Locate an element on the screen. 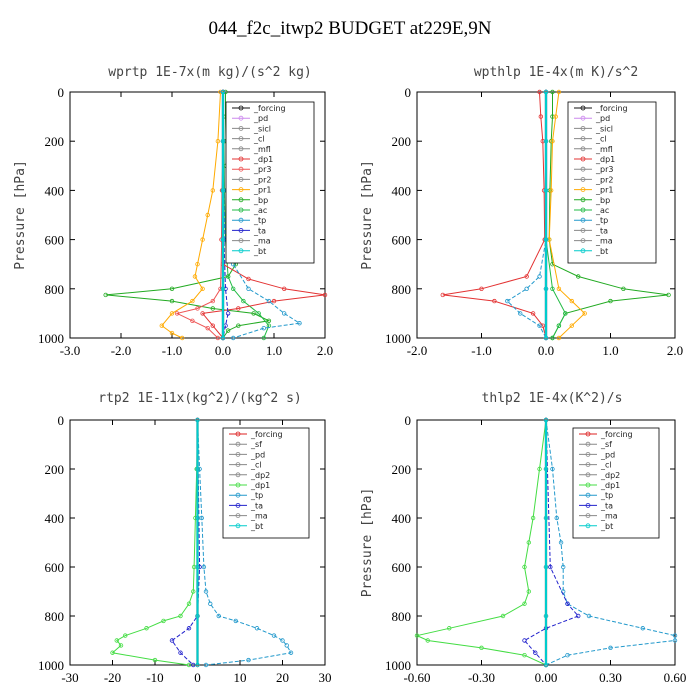 The width and height of the screenshot is (700, 700). y-tick-label: 200 is located at coordinates (55, 469).